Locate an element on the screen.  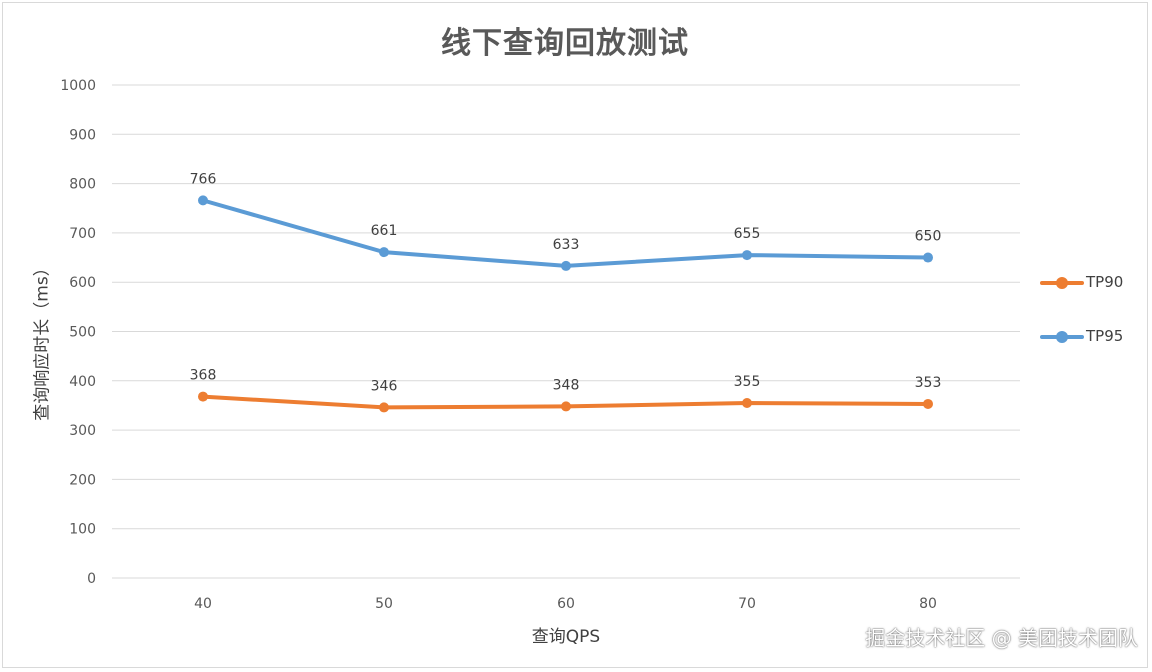
y-tick-label: 600 is located at coordinates (82, 283).